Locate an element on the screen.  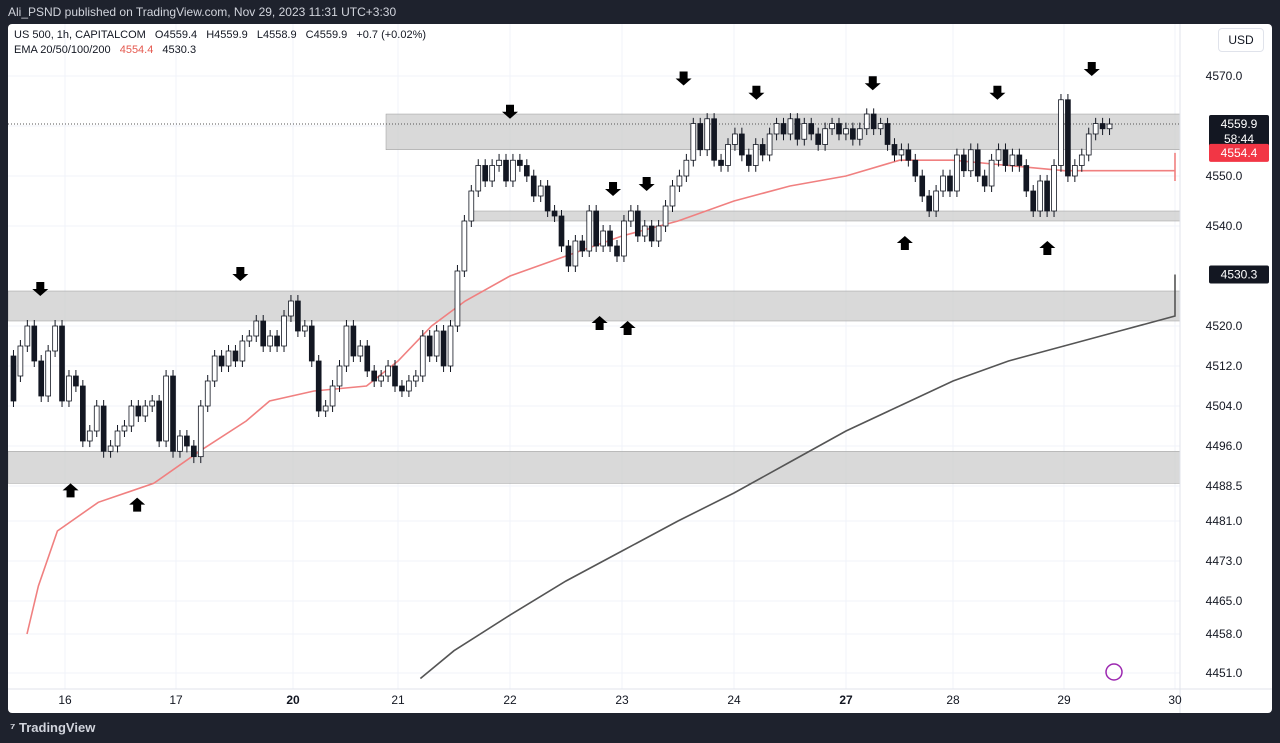
tradingview-logo: ⁷ TradingView is located at coordinates (53, 727).